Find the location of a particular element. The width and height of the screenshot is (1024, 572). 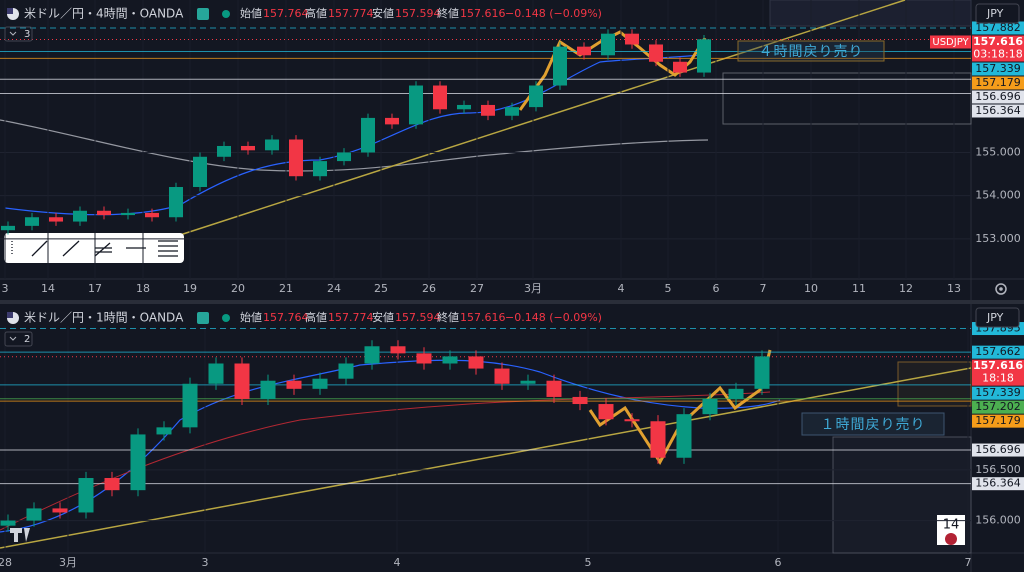

settings-icon is located at coordinates (1001, 289).